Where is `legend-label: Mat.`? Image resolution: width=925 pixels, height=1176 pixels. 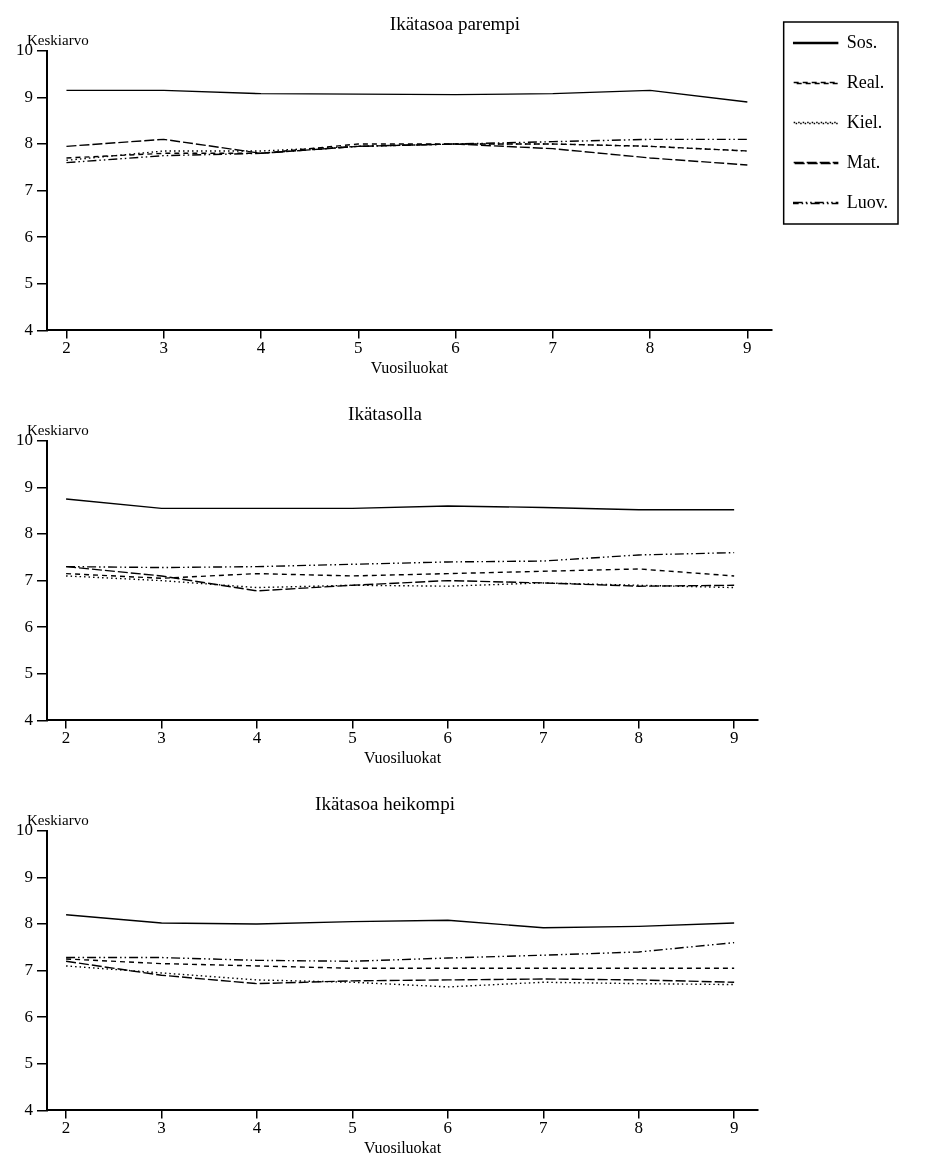
legend-label: Mat. is located at coordinates (863, 161).